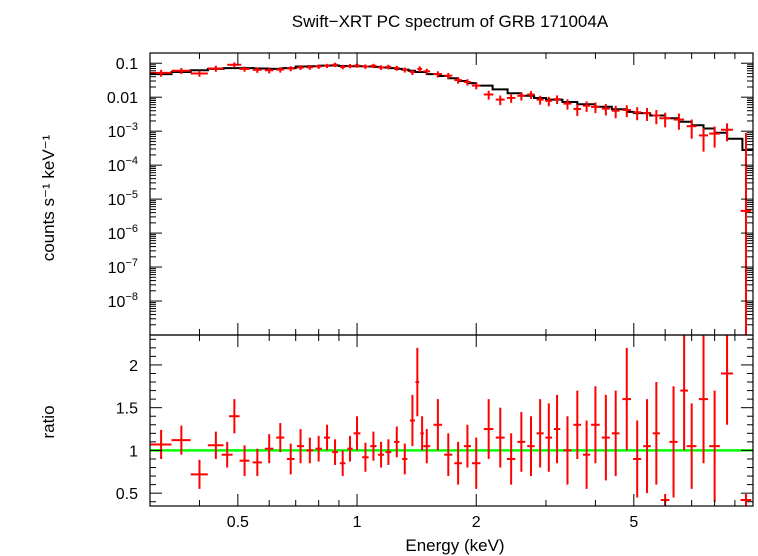  Describe the element at coordinates (127, 64) in the screenshot. I see `spectrum-y-tick-label: 0.1` at that location.